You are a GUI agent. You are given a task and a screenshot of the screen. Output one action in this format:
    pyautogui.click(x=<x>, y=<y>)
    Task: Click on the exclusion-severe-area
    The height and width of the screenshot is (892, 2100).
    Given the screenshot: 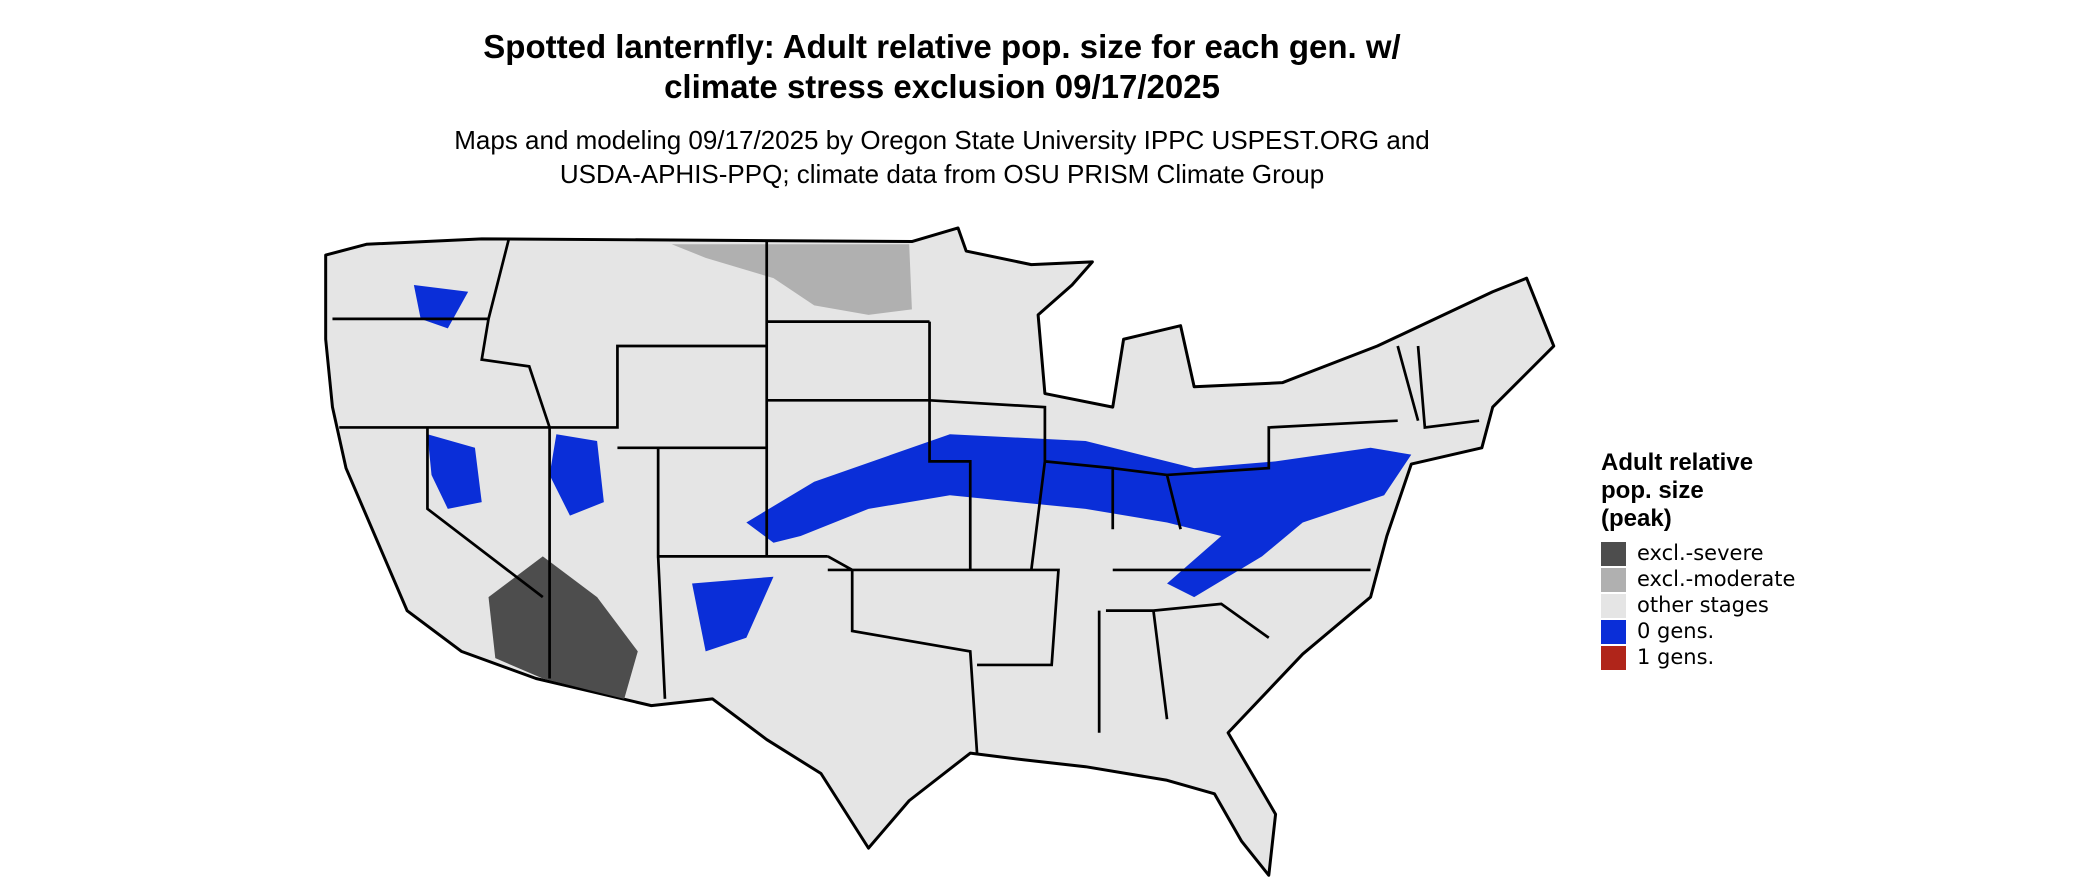 What is the action you would take?
    pyautogui.click(x=563, y=627)
    